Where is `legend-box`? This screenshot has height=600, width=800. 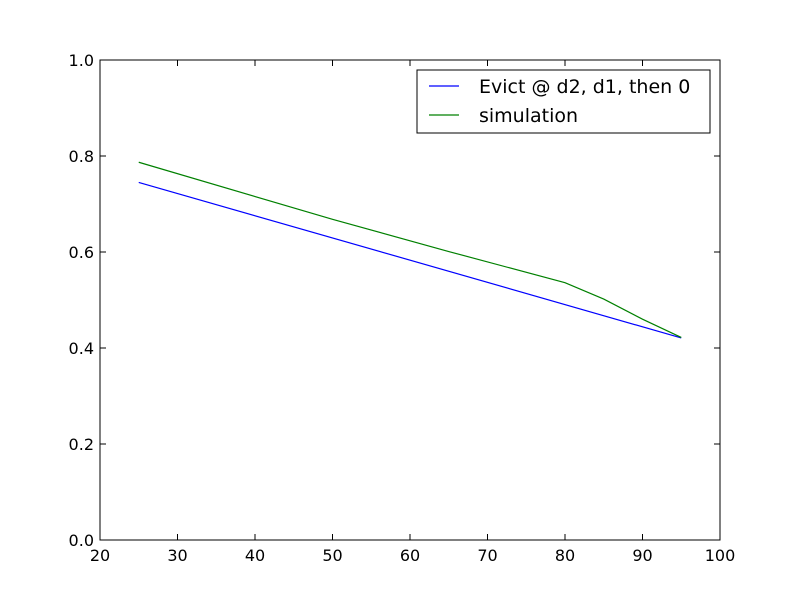 legend-box is located at coordinates (563, 101).